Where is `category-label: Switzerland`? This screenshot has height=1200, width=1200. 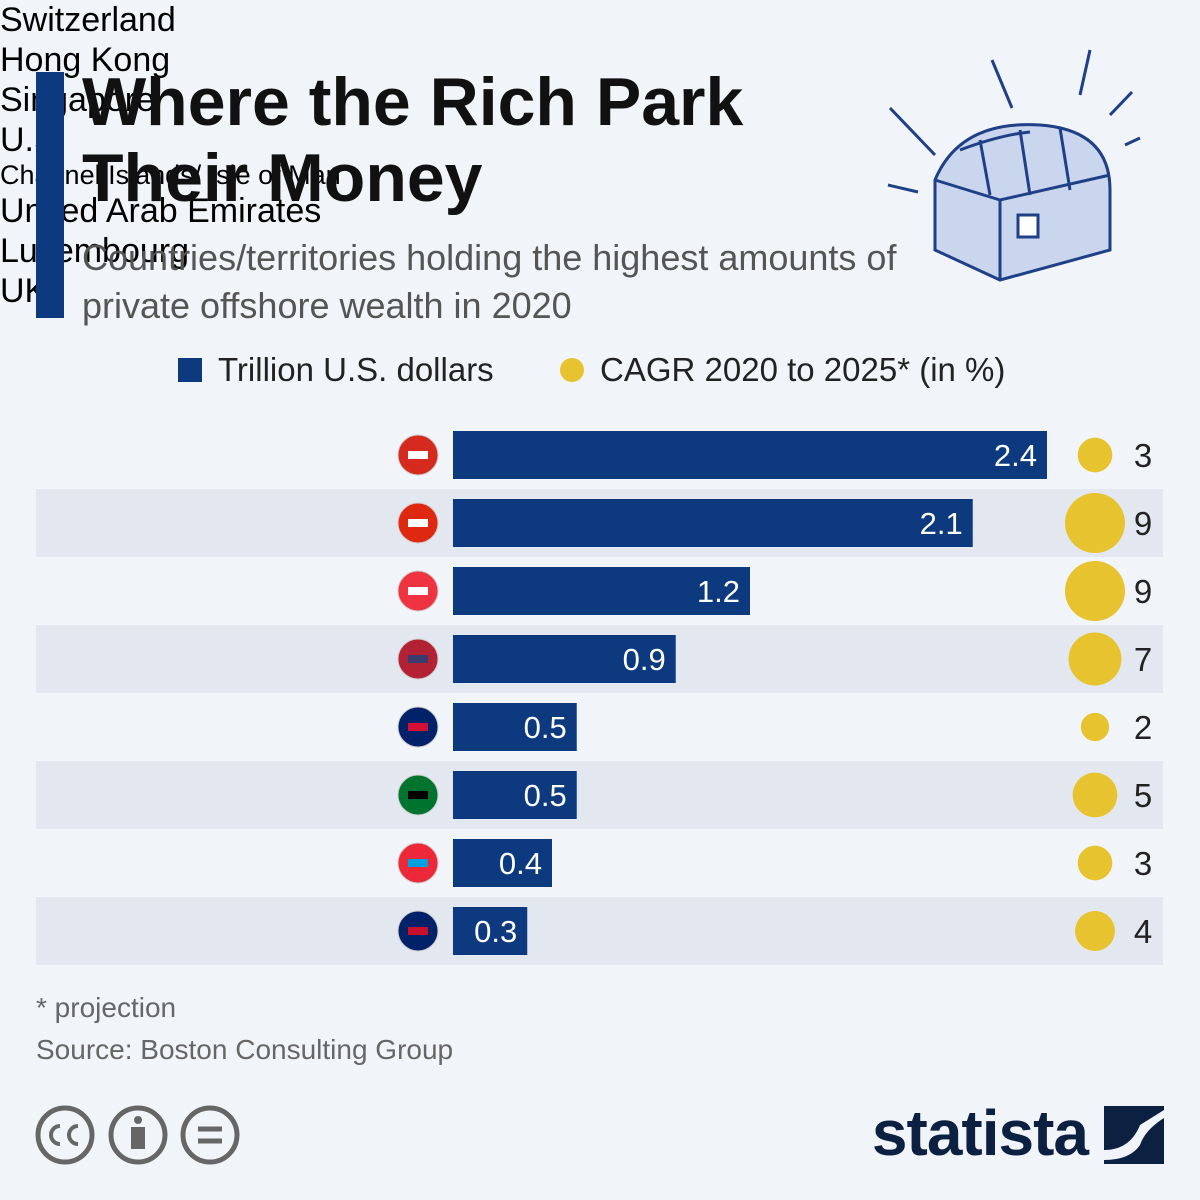
category-label: Switzerland is located at coordinates (88, 20).